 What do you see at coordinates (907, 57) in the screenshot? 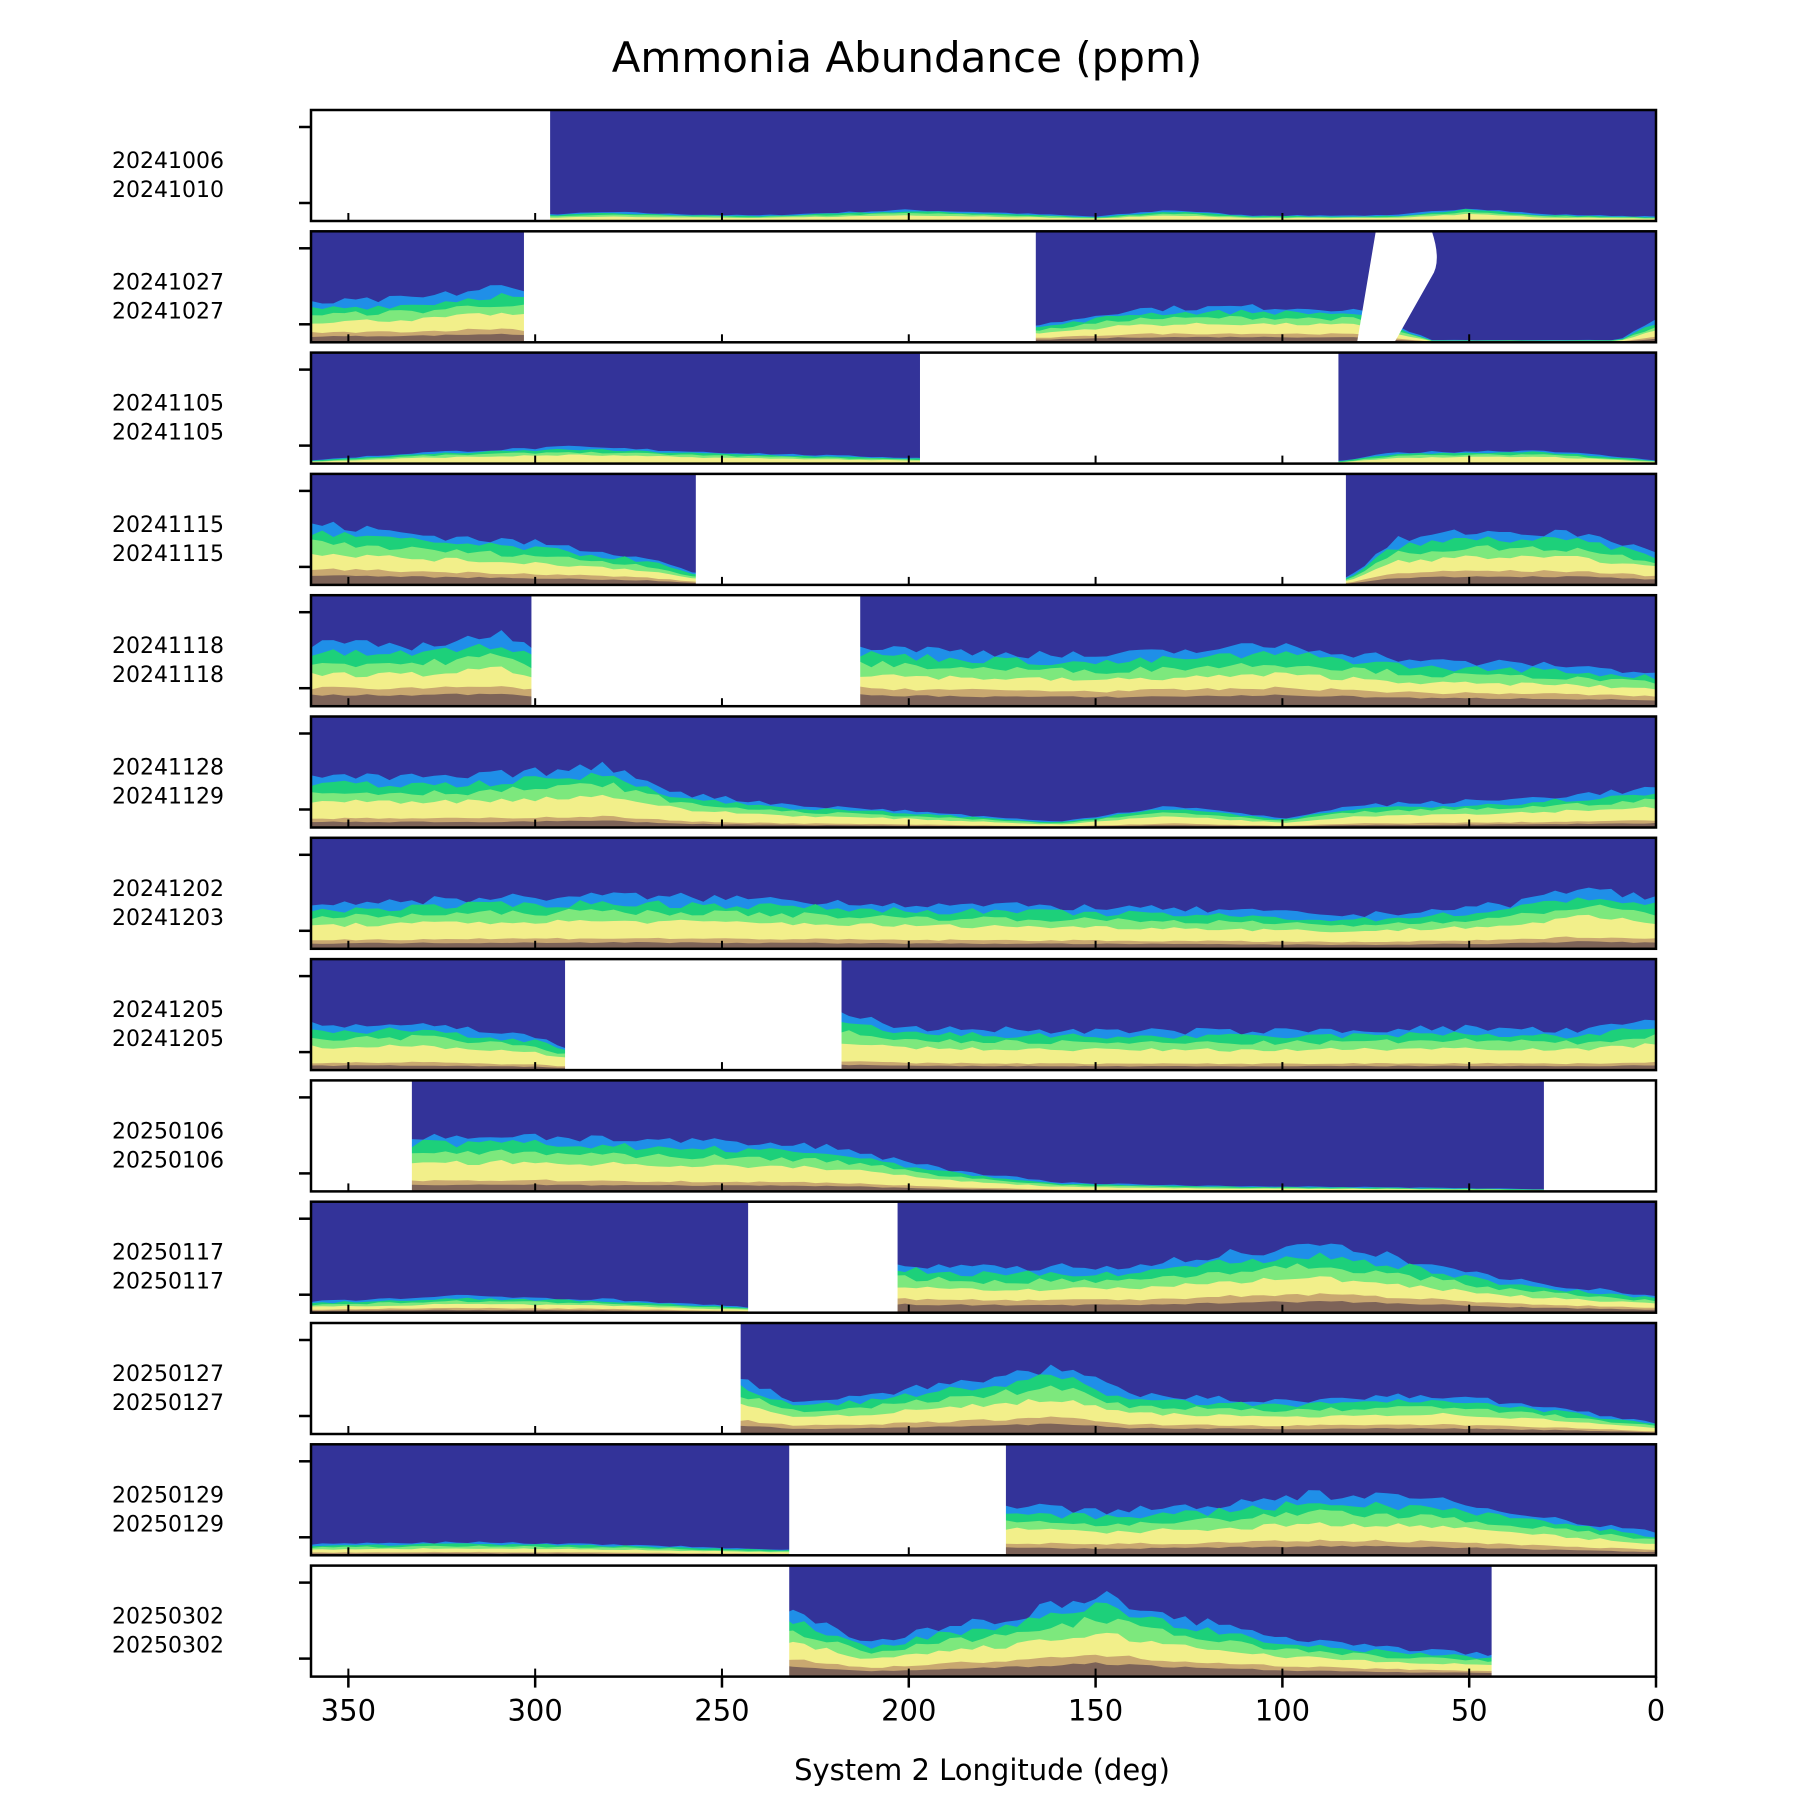
I see `chart-title: Ammonia Abundance (ppm)` at bounding box center [907, 57].